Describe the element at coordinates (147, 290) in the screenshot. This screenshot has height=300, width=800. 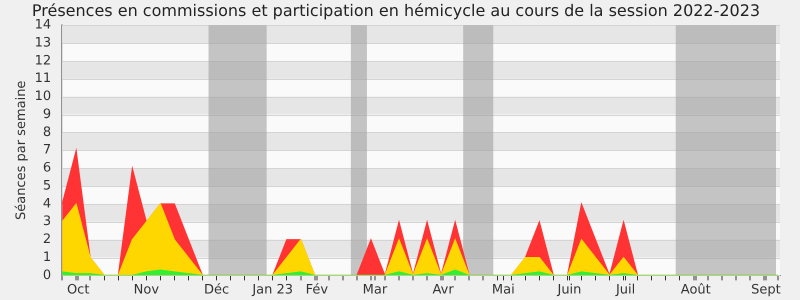
I see `x-tick-label: Nov` at that location.